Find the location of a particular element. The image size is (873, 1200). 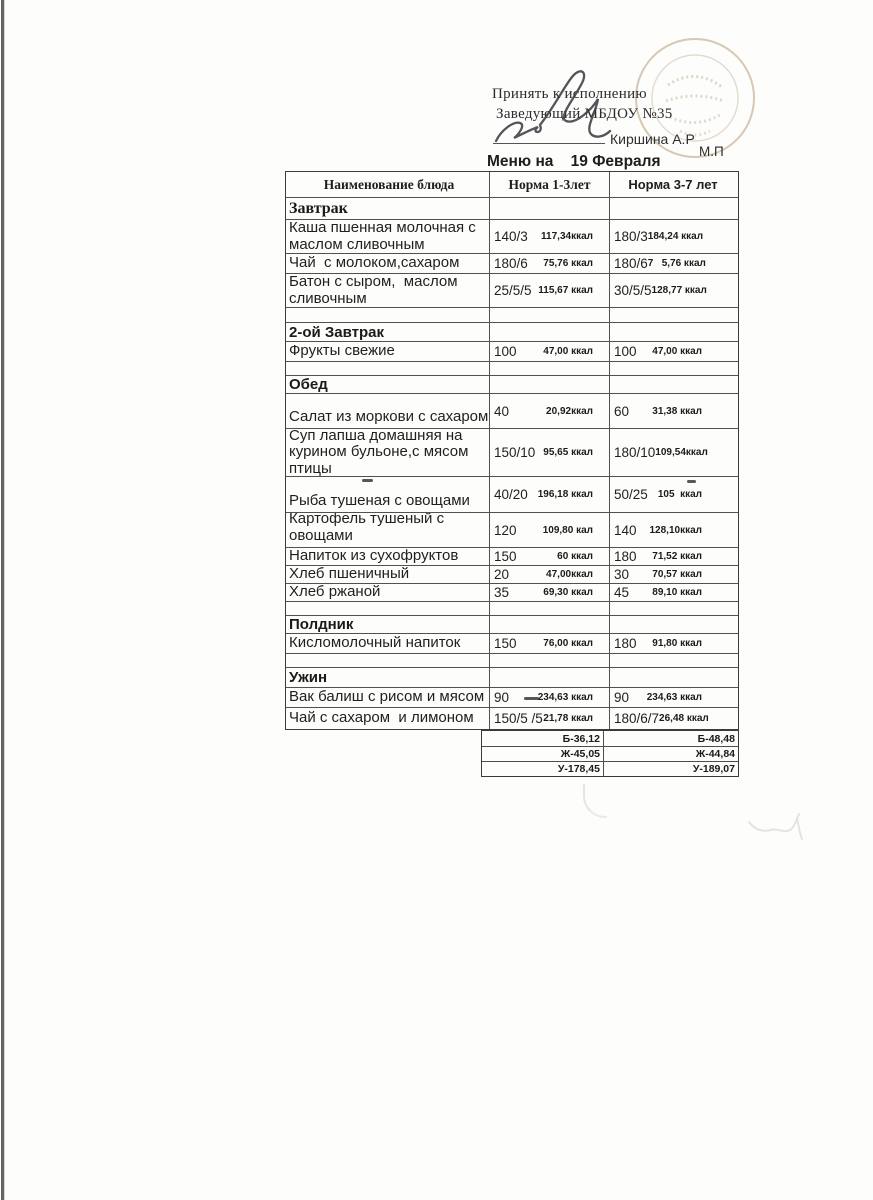

portion-1-3: 100 is located at coordinates (505, 351).